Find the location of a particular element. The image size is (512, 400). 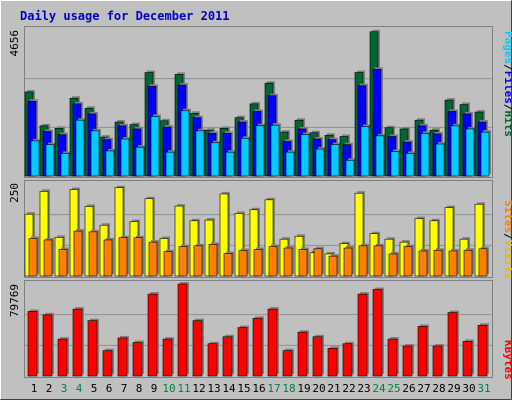

legend-hits: Hits is located at coordinates (507, 124).